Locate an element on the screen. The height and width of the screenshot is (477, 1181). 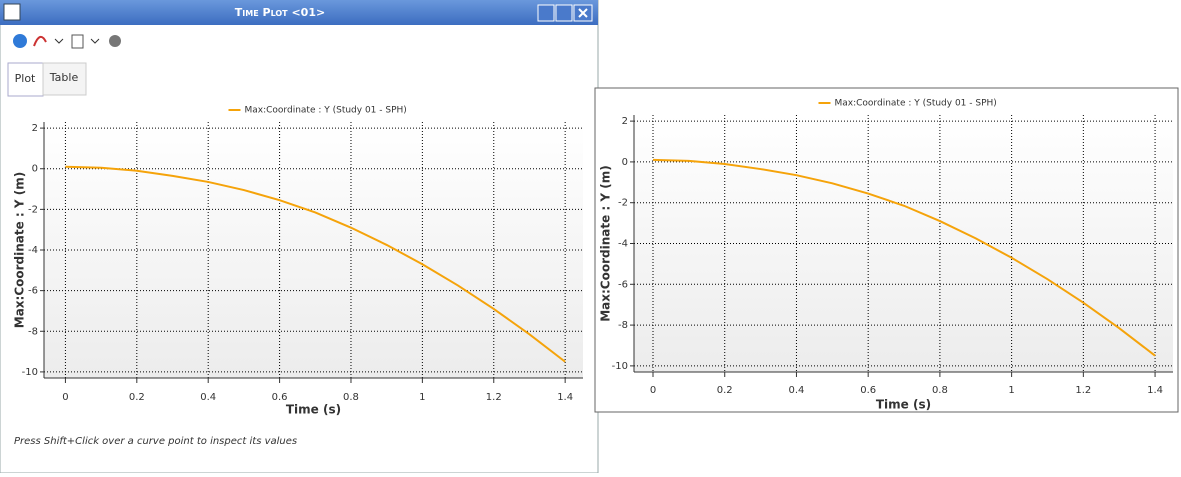
app-icon is located at coordinates (12, 12).